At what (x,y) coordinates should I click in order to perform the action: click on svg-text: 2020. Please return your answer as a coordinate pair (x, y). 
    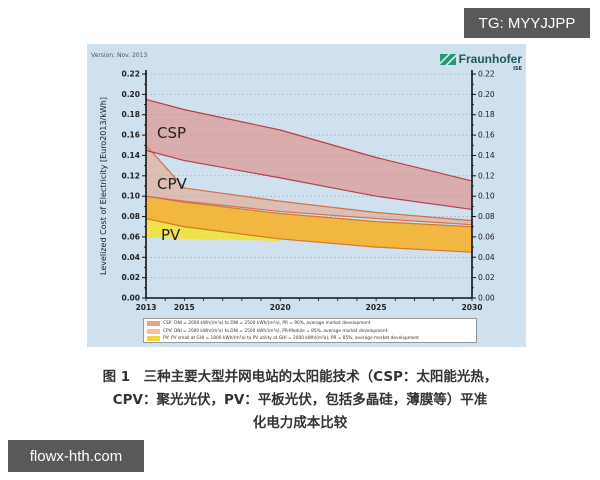
    Looking at the image, I should click on (280, 307).